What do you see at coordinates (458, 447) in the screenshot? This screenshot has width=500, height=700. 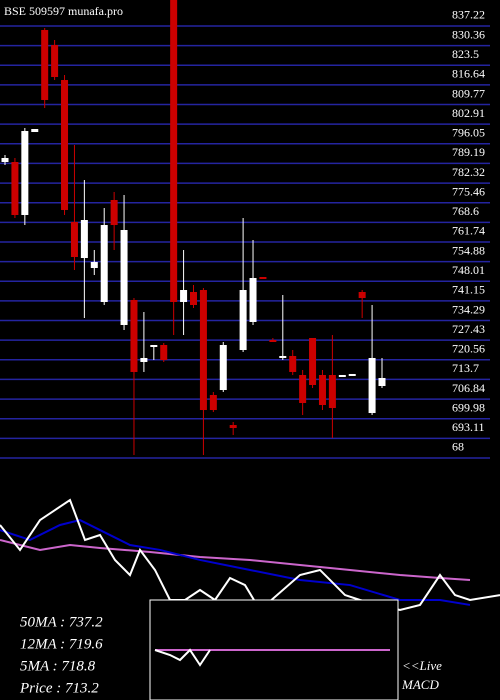 I see `y-tick-label: 68` at bounding box center [458, 447].